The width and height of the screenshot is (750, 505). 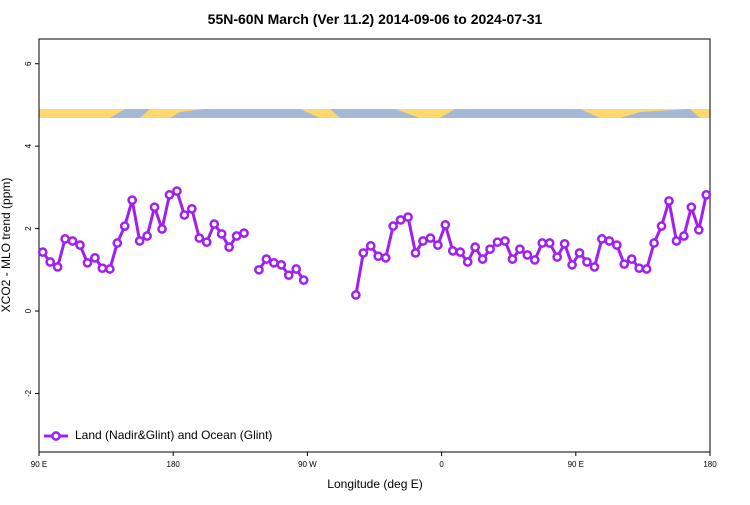 What do you see at coordinates (6, 245) in the screenshot?
I see `y-axis-label: XCO2 - MLO trend (ppm)` at bounding box center [6, 245].